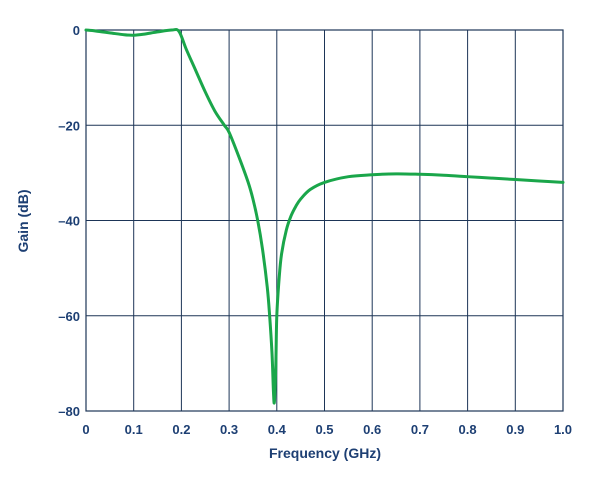 The width and height of the screenshot is (603, 477). Describe the element at coordinates (468, 429) in the screenshot. I see `x-tick-label: 0.8` at that location.